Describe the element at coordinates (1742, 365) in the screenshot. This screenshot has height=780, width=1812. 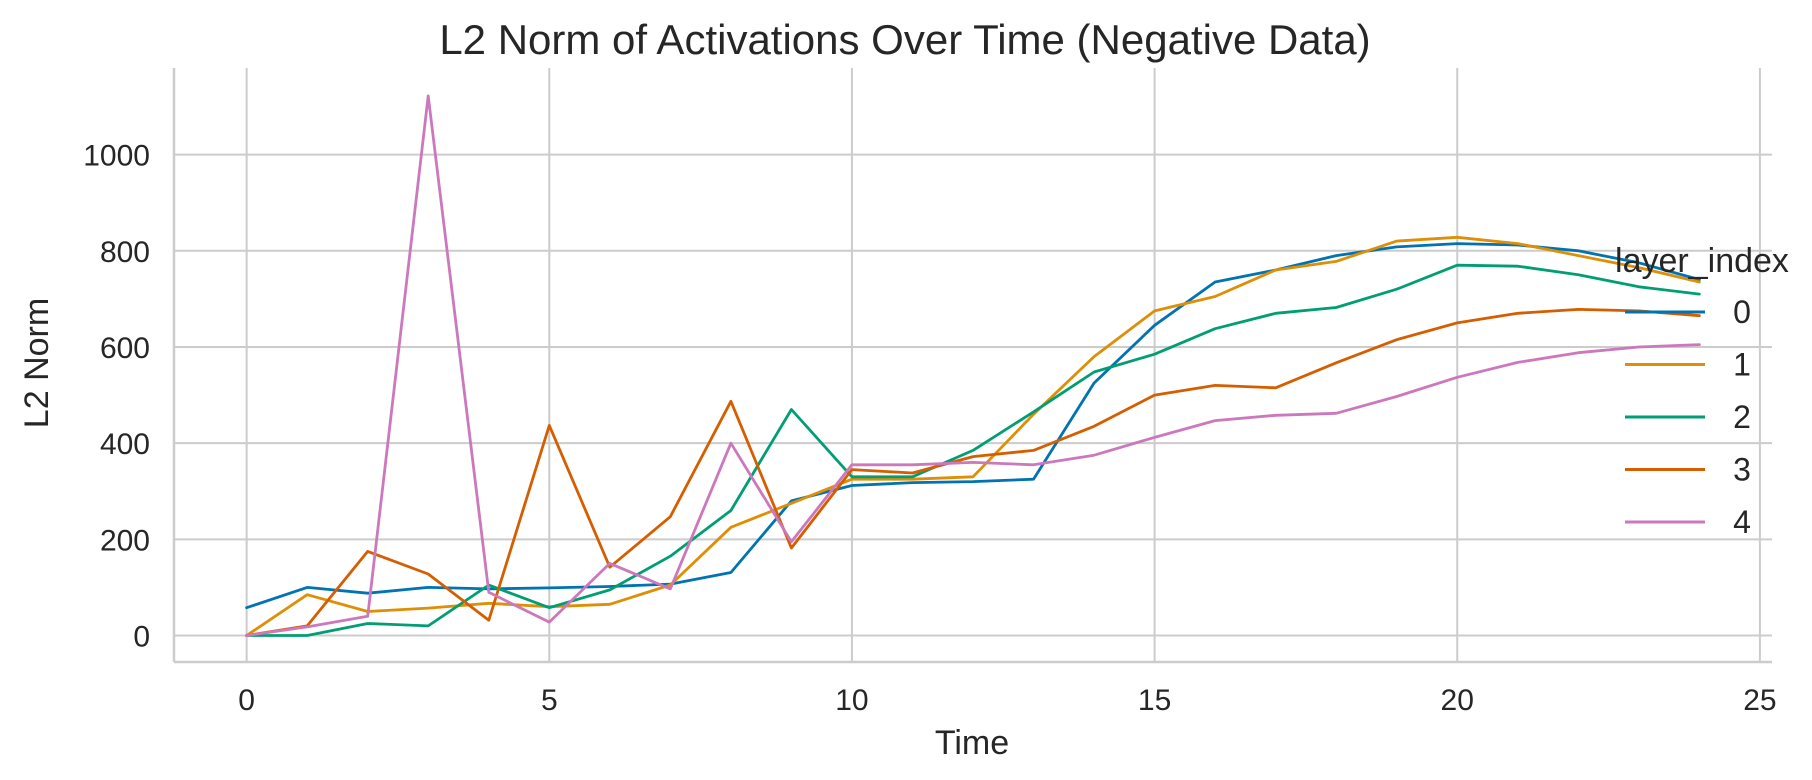
I see `legend-label-1: 1` at that location.